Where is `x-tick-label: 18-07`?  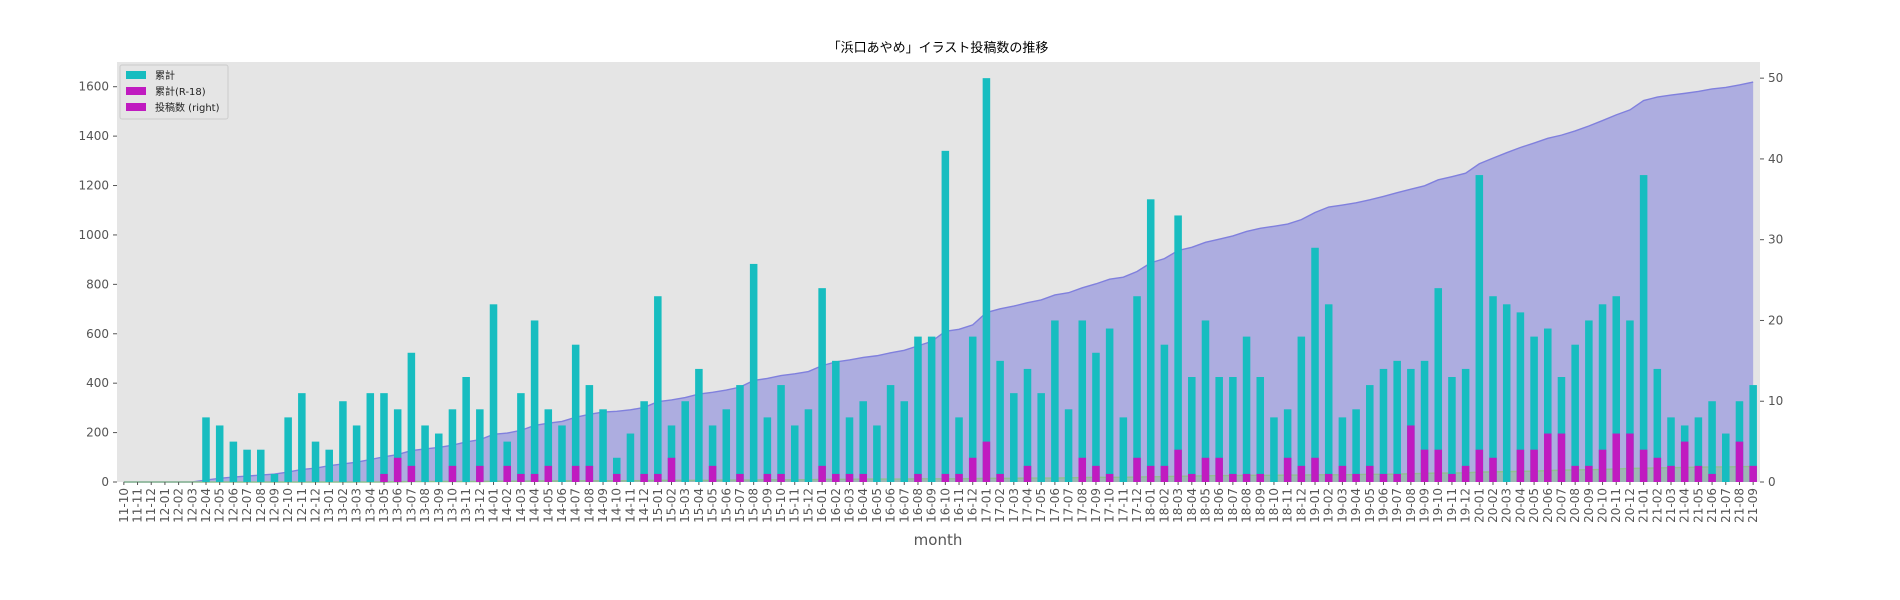 x-tick-label: 18-07 is located at coordinates (1233, 505).